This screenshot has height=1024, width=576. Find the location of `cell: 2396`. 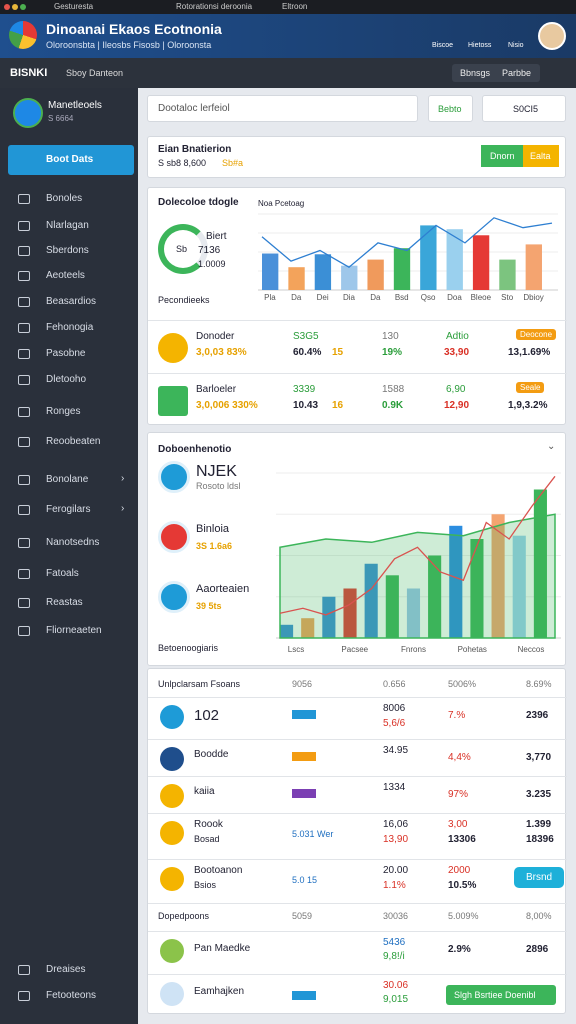

cell: 2396 is located at coordinates (537, 715).